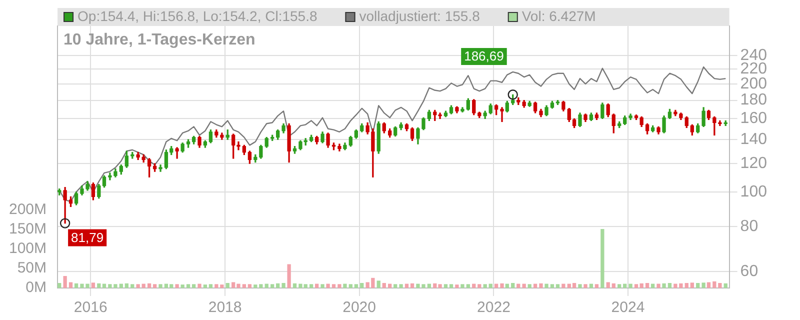 Image resolution: width=800 pixels, height=320 pixels. I want to click on x-tick-label: 2018, so click(225, 307).